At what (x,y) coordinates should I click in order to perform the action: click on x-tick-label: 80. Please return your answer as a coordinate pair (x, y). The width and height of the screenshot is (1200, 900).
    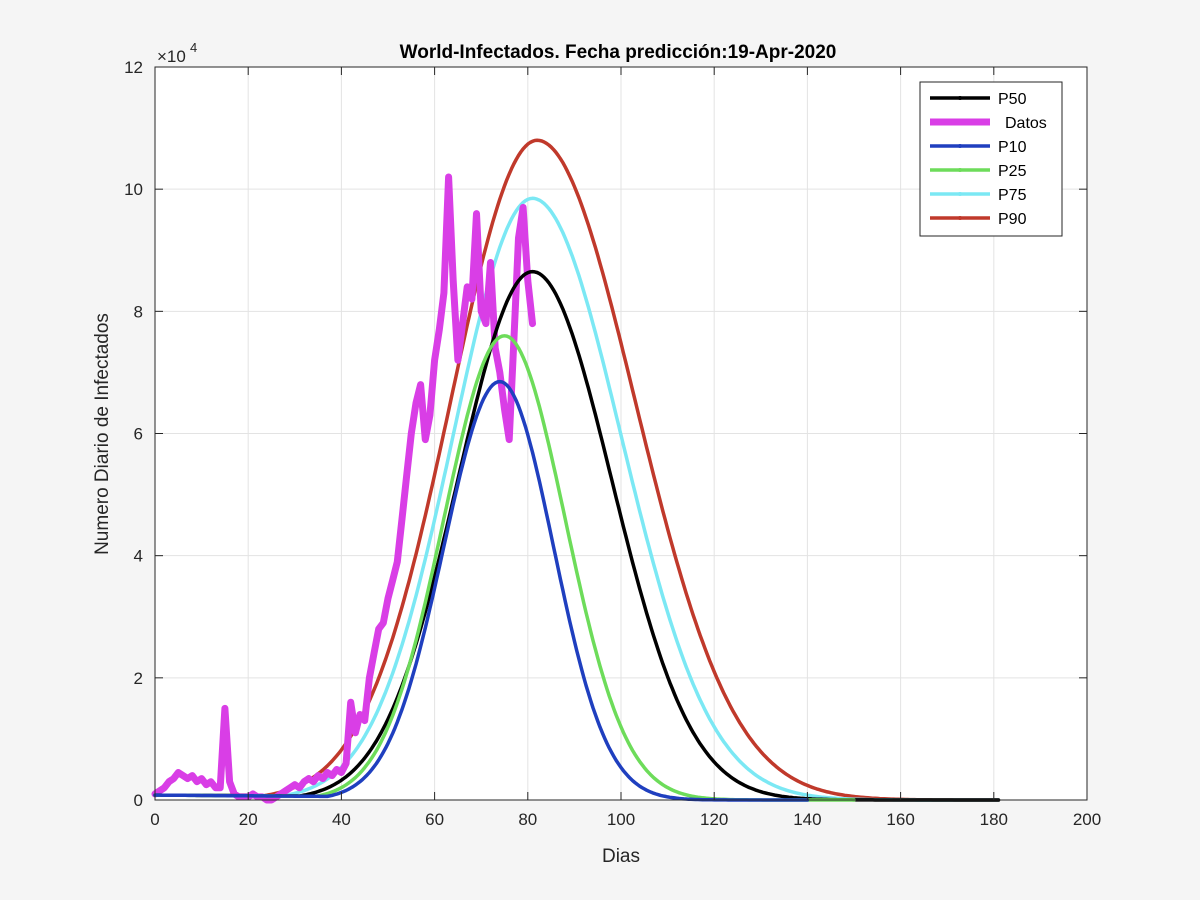
    Looking at the image, I should click on (527, 819).